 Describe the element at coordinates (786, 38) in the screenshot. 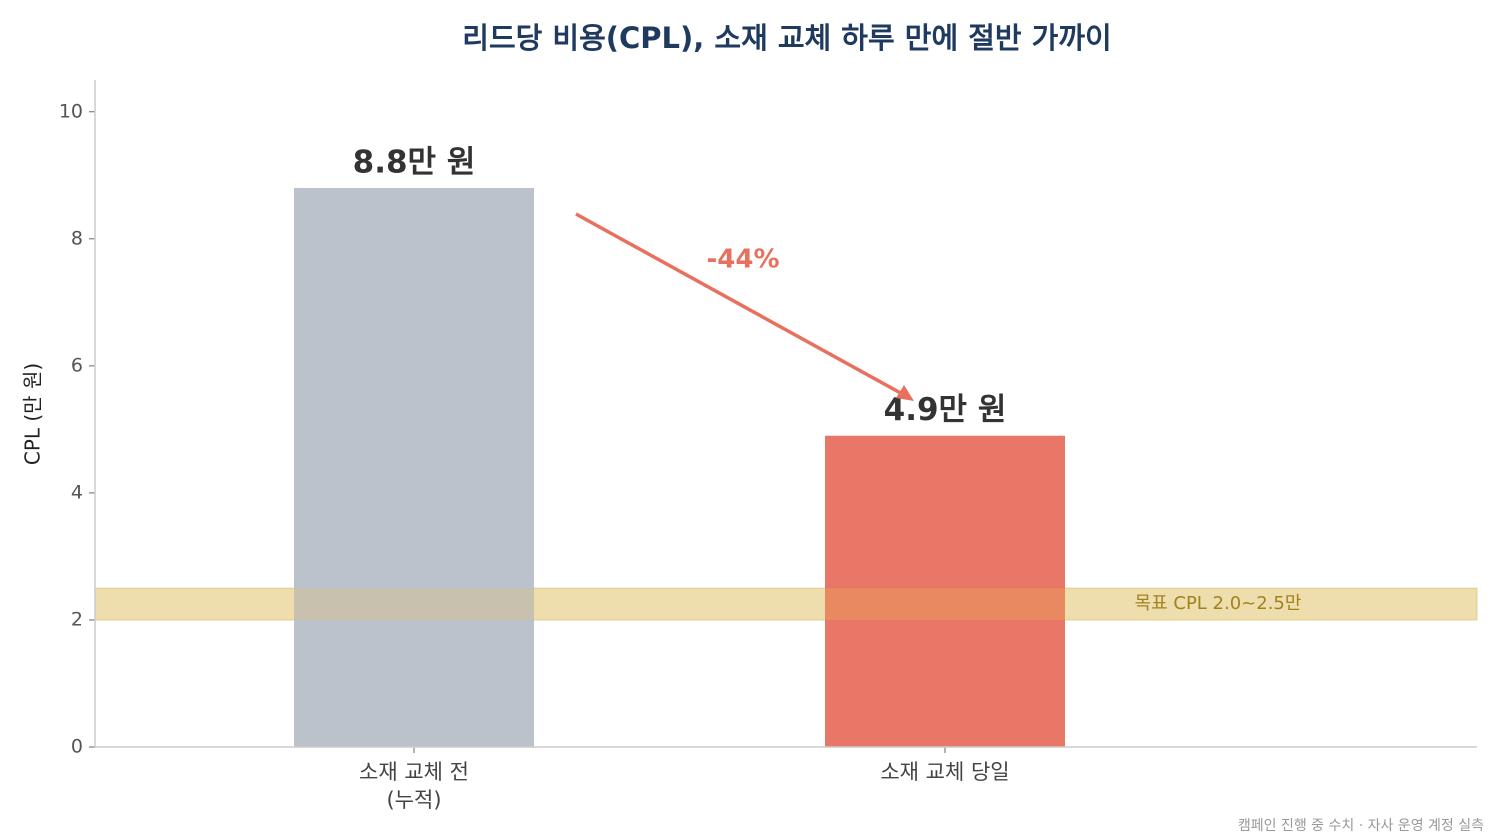

I see `chart-title: 리드당 비용(CPL), 소재 교체 하루 만에 절반 가까이` at that location.